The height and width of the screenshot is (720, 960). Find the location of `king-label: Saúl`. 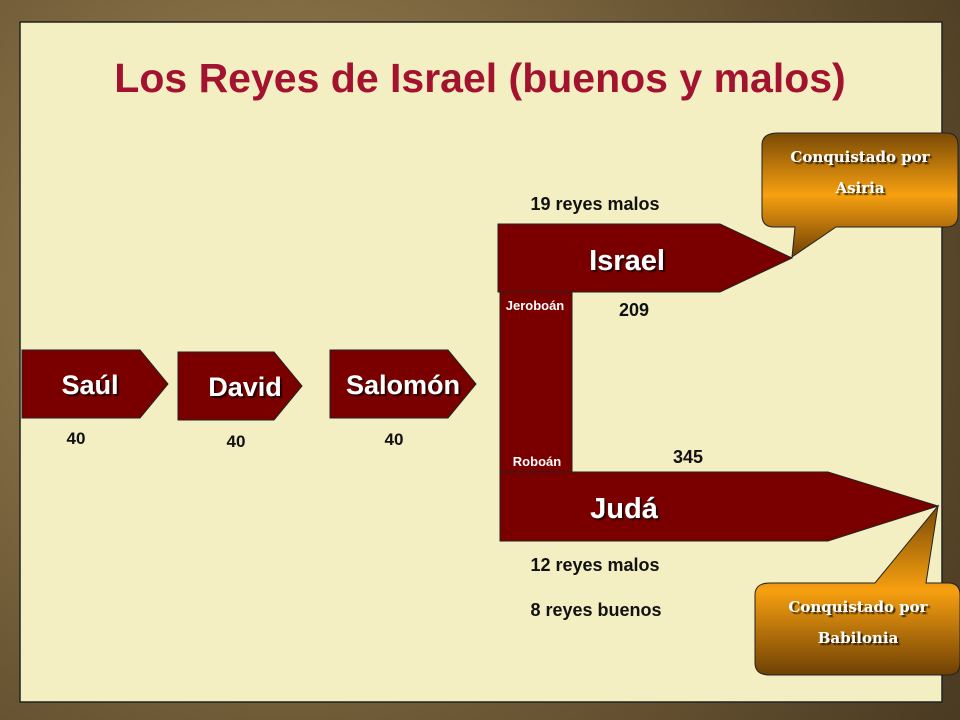

king-label: Saúl is located at coordinates (89, 385).